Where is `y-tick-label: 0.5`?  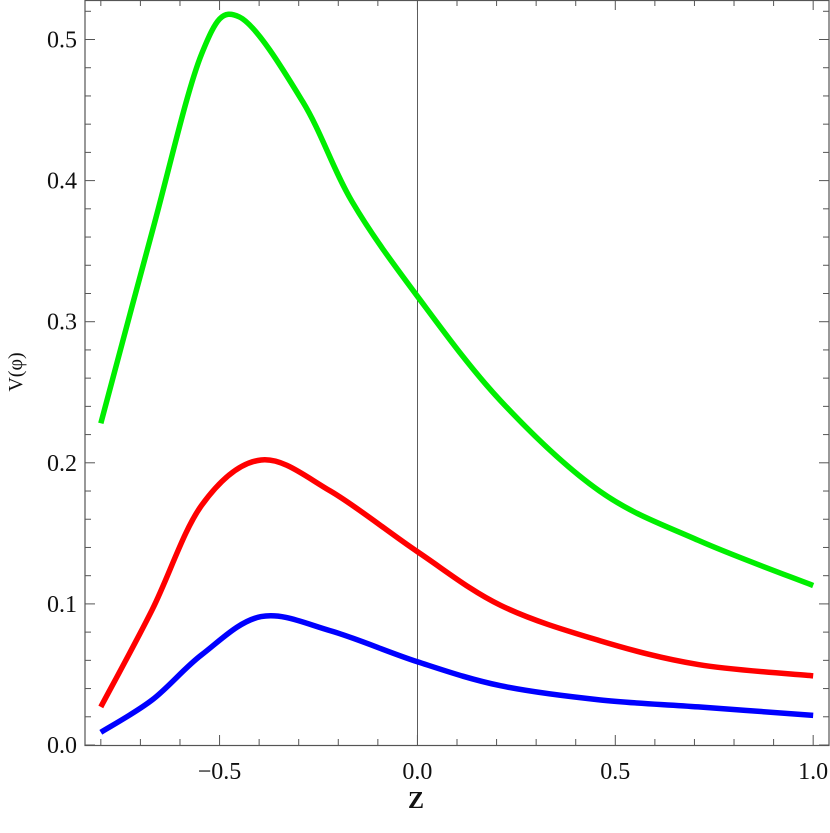
y-tick-label: 0.5 is located at coordinates (62, 41).